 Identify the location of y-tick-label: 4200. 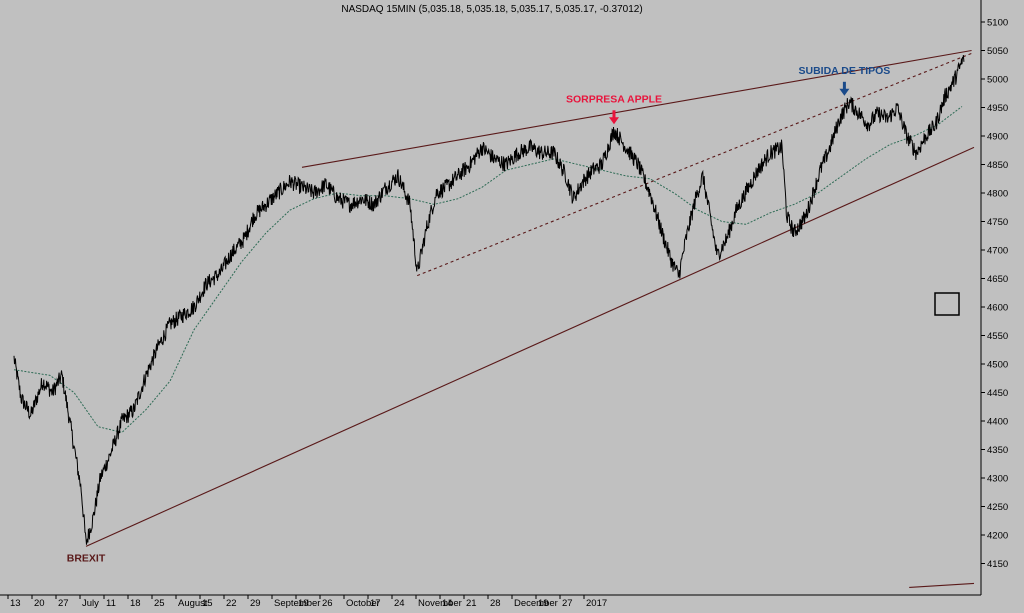
(997, 536).